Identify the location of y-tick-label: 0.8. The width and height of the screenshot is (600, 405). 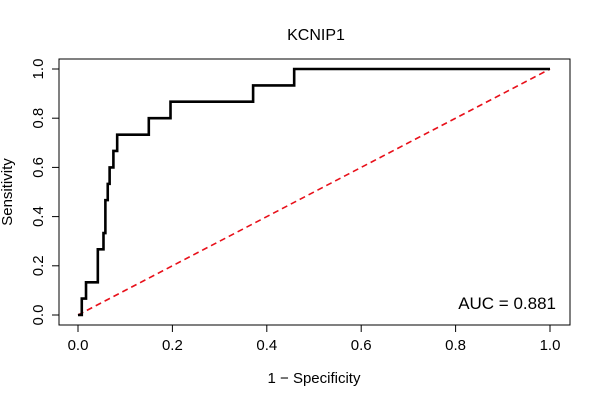
(38, 118).